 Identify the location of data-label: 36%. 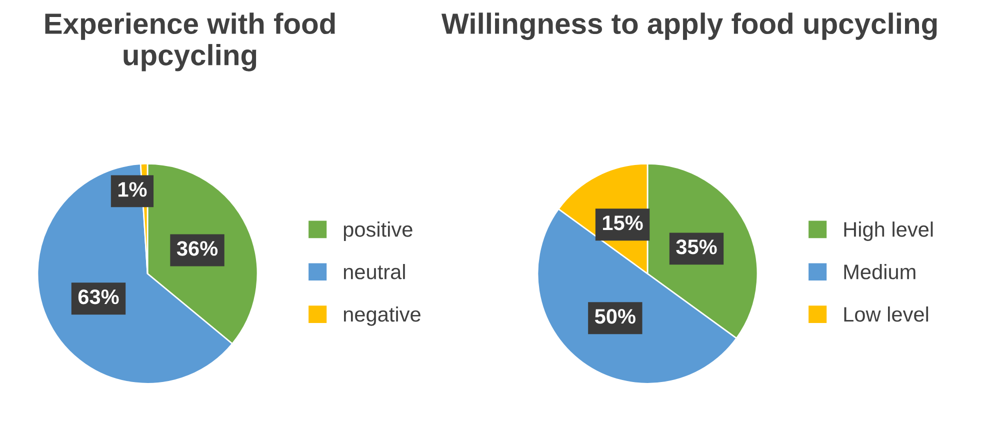
(197, 248).